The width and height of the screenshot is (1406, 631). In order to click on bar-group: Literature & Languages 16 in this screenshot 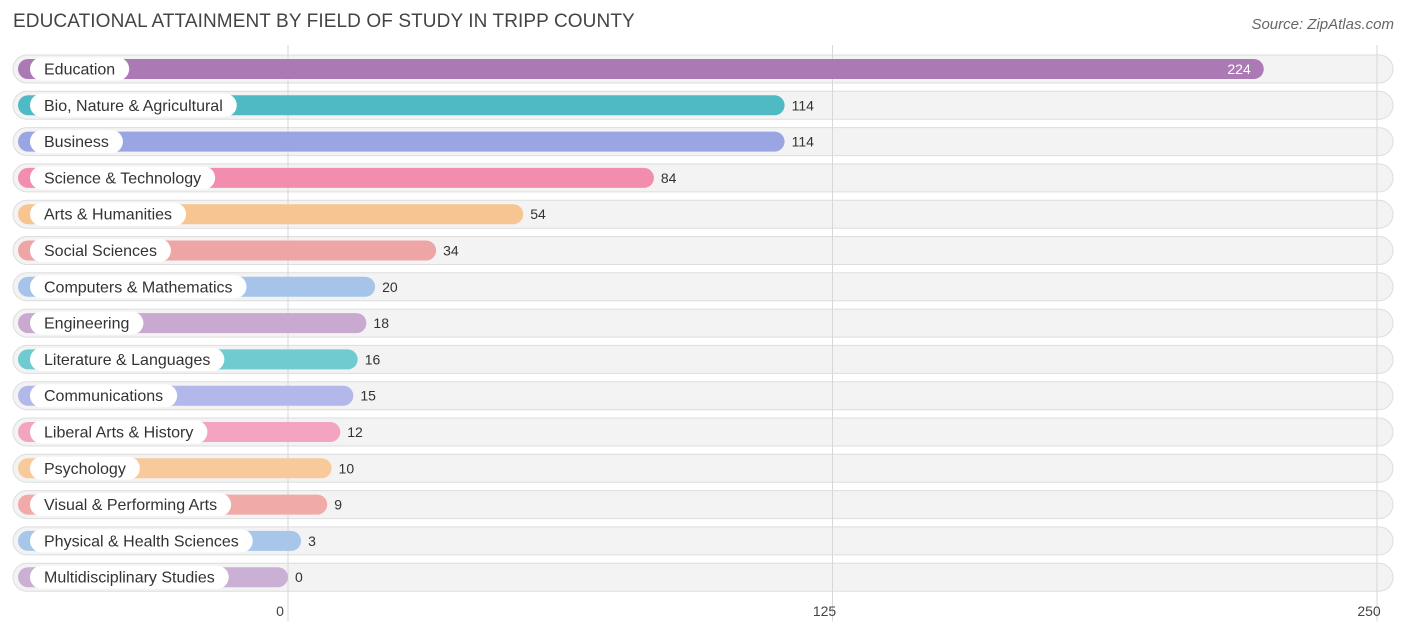, I will do `click(199, 359)`.